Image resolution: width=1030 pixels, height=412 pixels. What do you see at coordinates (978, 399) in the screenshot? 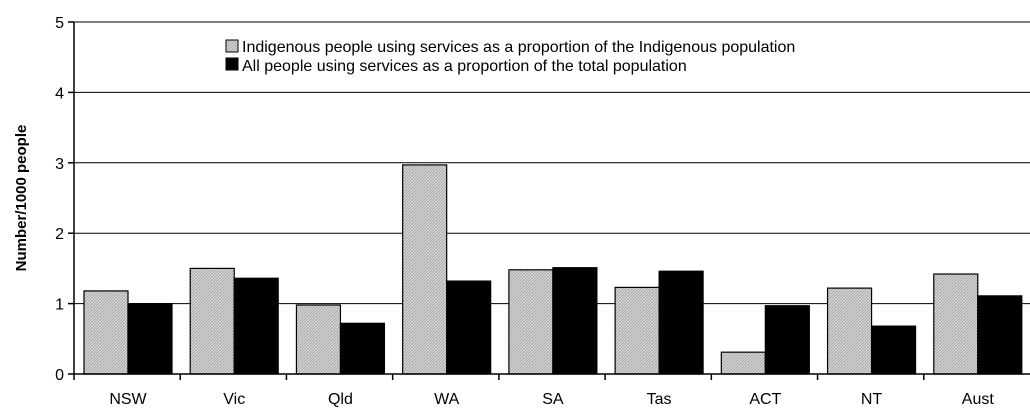
I see `x-tick-label: Aust` at bounding box center [978, 399].